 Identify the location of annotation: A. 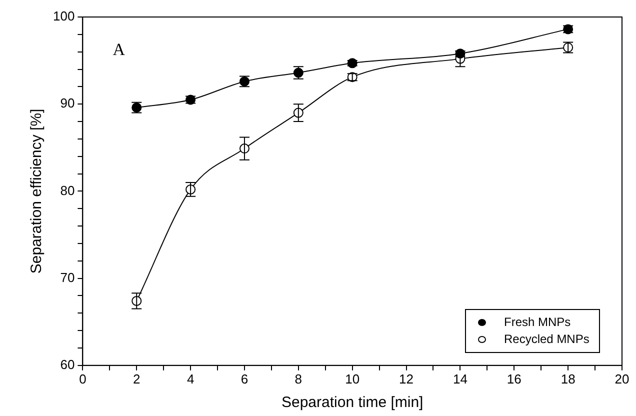
(119, 49).